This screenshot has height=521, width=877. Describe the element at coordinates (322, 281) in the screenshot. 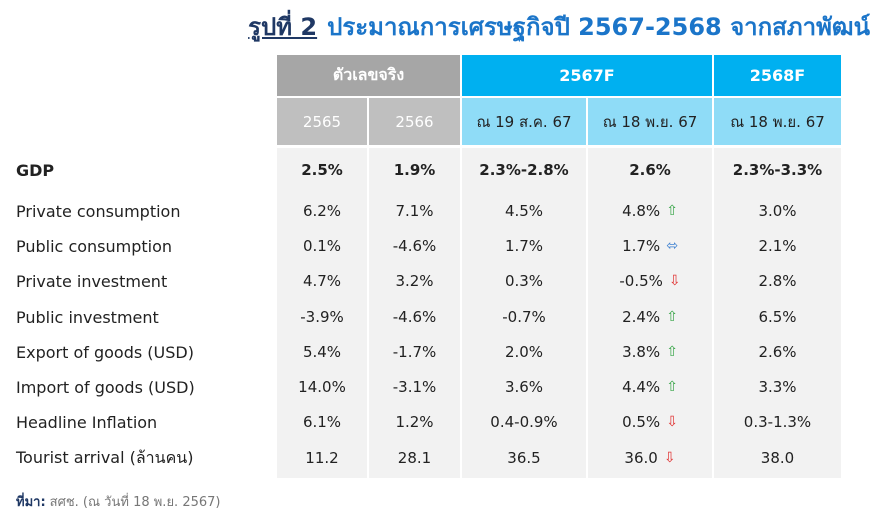

I see `cell: 4.7%` at that location.